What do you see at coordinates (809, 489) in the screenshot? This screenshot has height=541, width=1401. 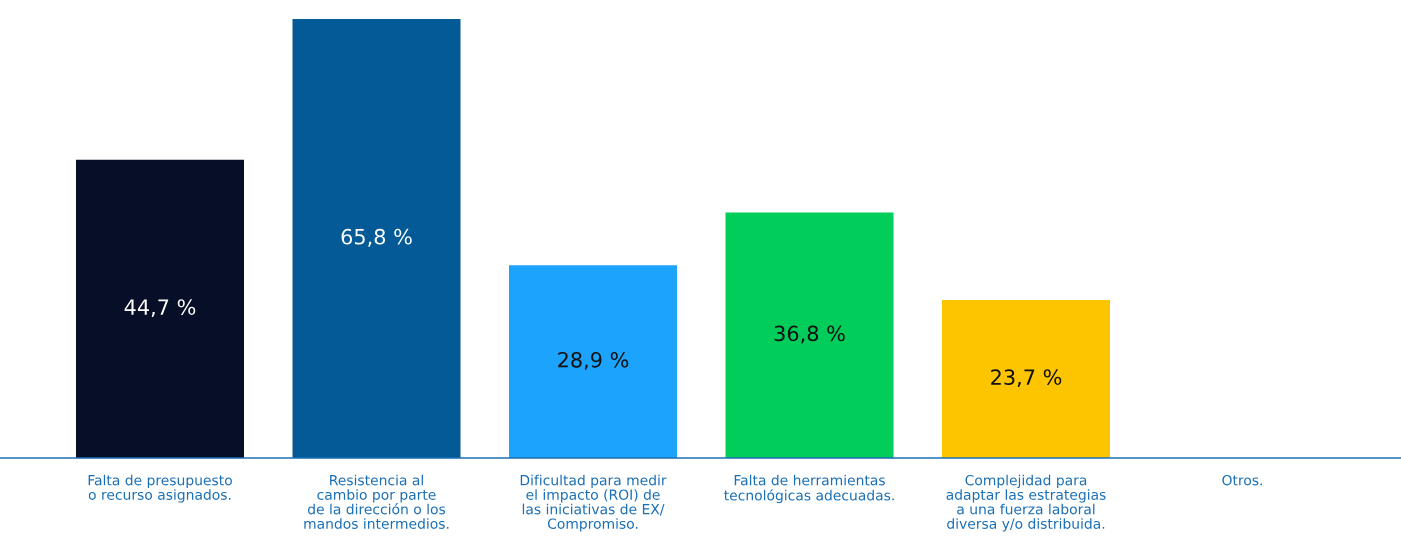 I see `x-tick-label: Falta de herramientas tecnológicas adecuadas.` at bounding box center [809, 489].